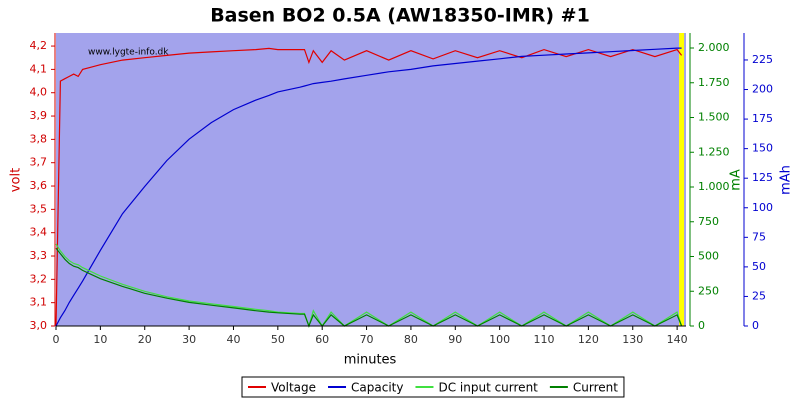 The image size is (800, 400). I want to click on x-tick-label: 50, so click(278, 339).